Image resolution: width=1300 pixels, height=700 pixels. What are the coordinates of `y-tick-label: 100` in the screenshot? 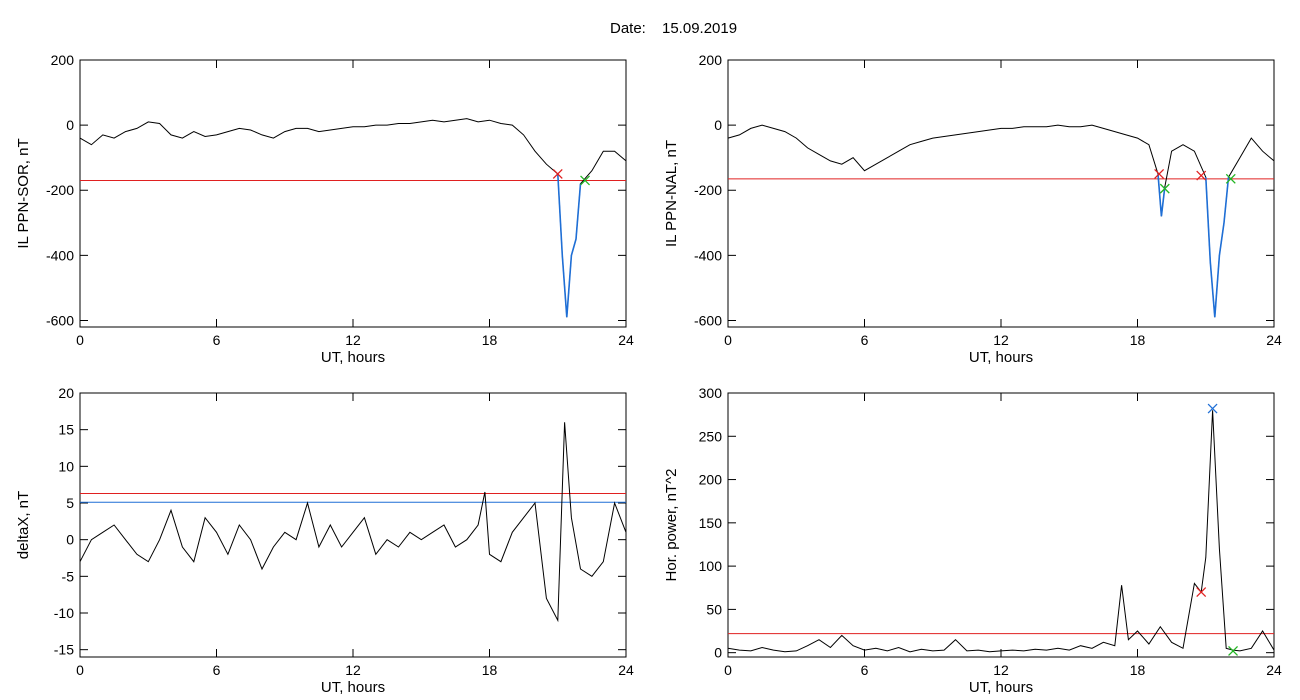 It's located at (711, 566).